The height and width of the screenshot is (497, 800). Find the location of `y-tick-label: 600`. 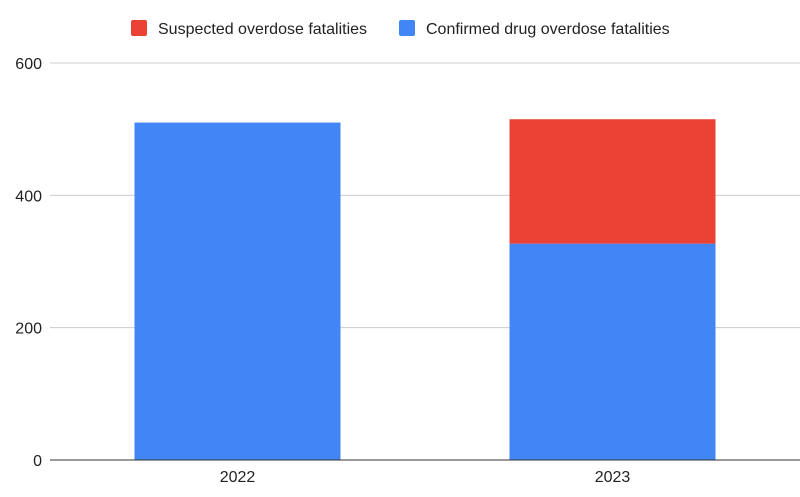

y-tick-label: 600 is located at coordinates (28, 64).